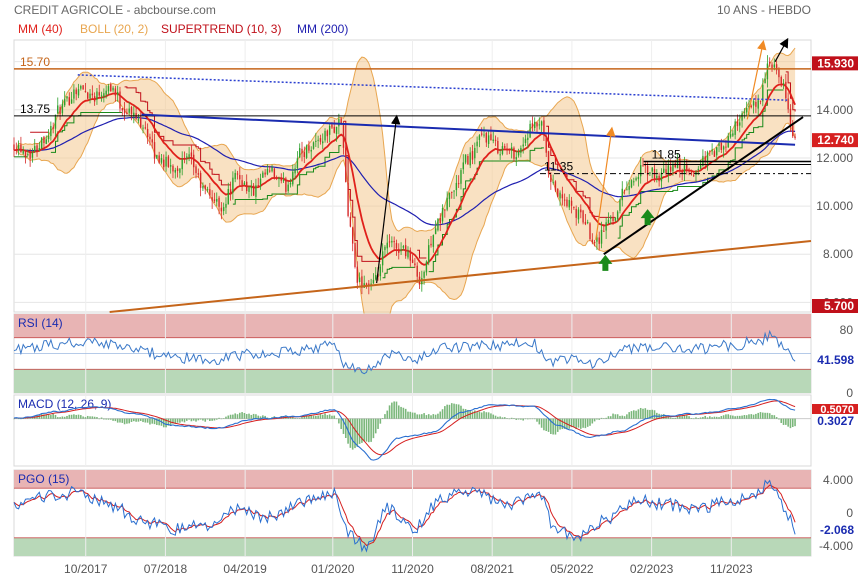 This screenshot has height=585, width=860. Describe the element at coordinates (837, 410) in the screenshot. I see `macd-upper-tag: 0.5070` at that location.